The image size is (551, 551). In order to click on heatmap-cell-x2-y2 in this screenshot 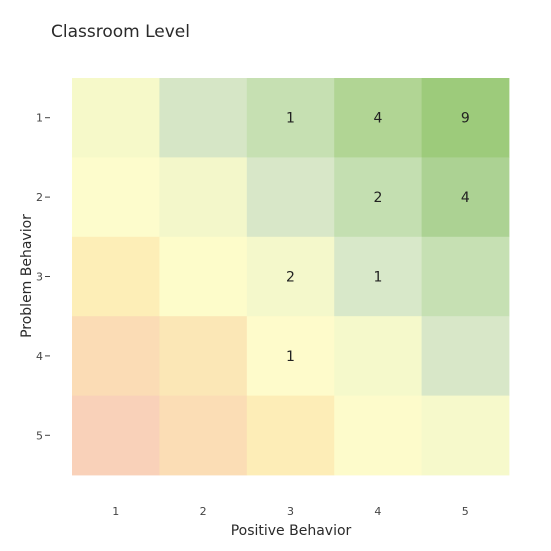, I will do `click(203, 197)`.